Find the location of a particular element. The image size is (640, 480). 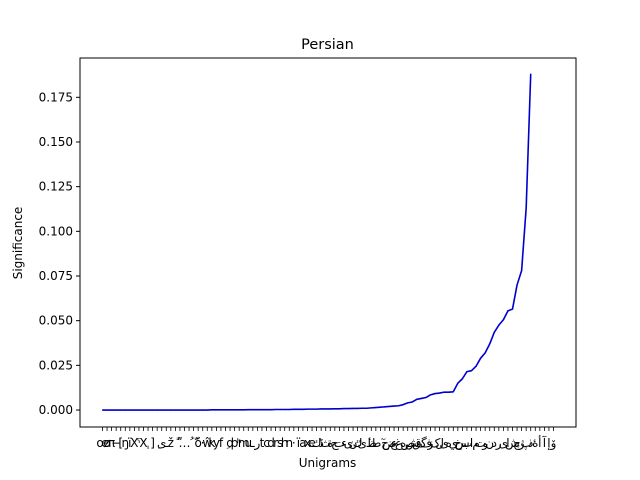

y-tick-label: 0.125 is located at coordinates (56, 187).